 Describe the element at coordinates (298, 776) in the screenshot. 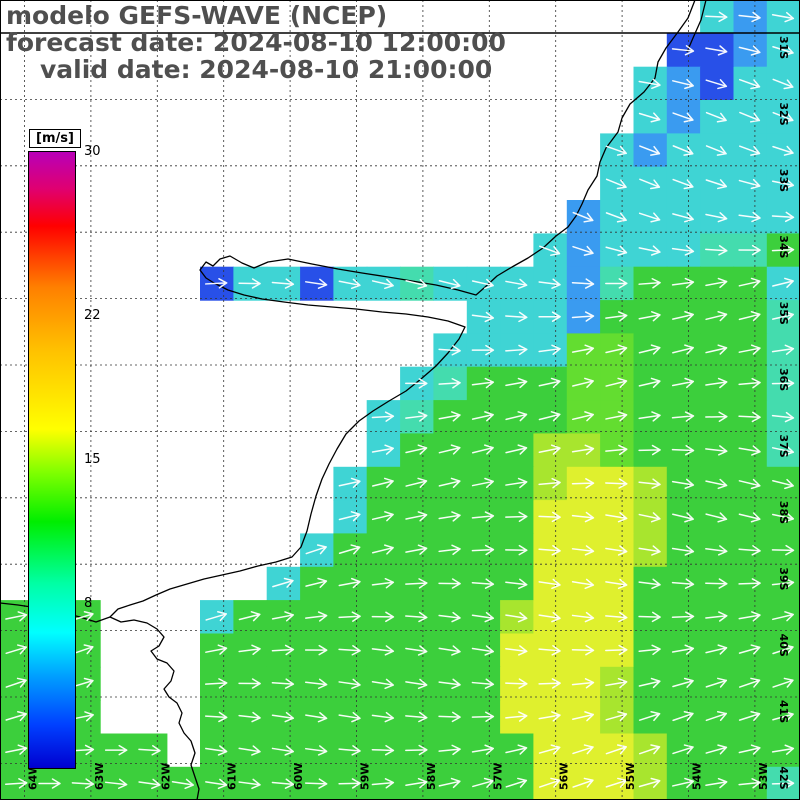

I see `lon-label: 60W` at that location.